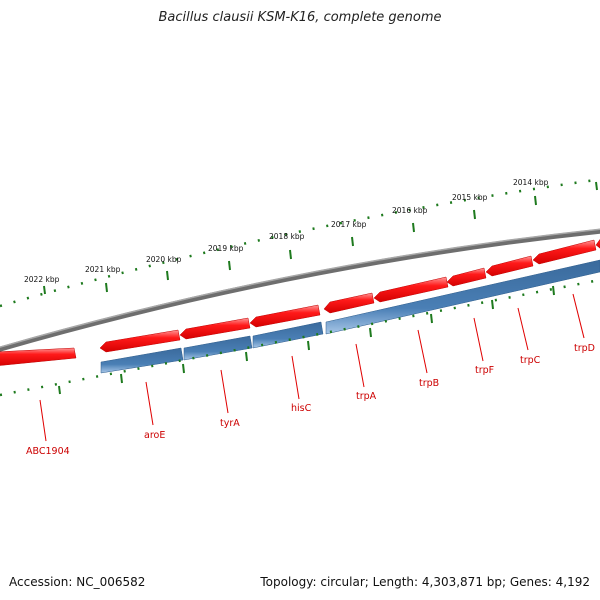 The image size is (600, 600). I want to click on gene-label-tyra: tyrA, so click(230, 423).